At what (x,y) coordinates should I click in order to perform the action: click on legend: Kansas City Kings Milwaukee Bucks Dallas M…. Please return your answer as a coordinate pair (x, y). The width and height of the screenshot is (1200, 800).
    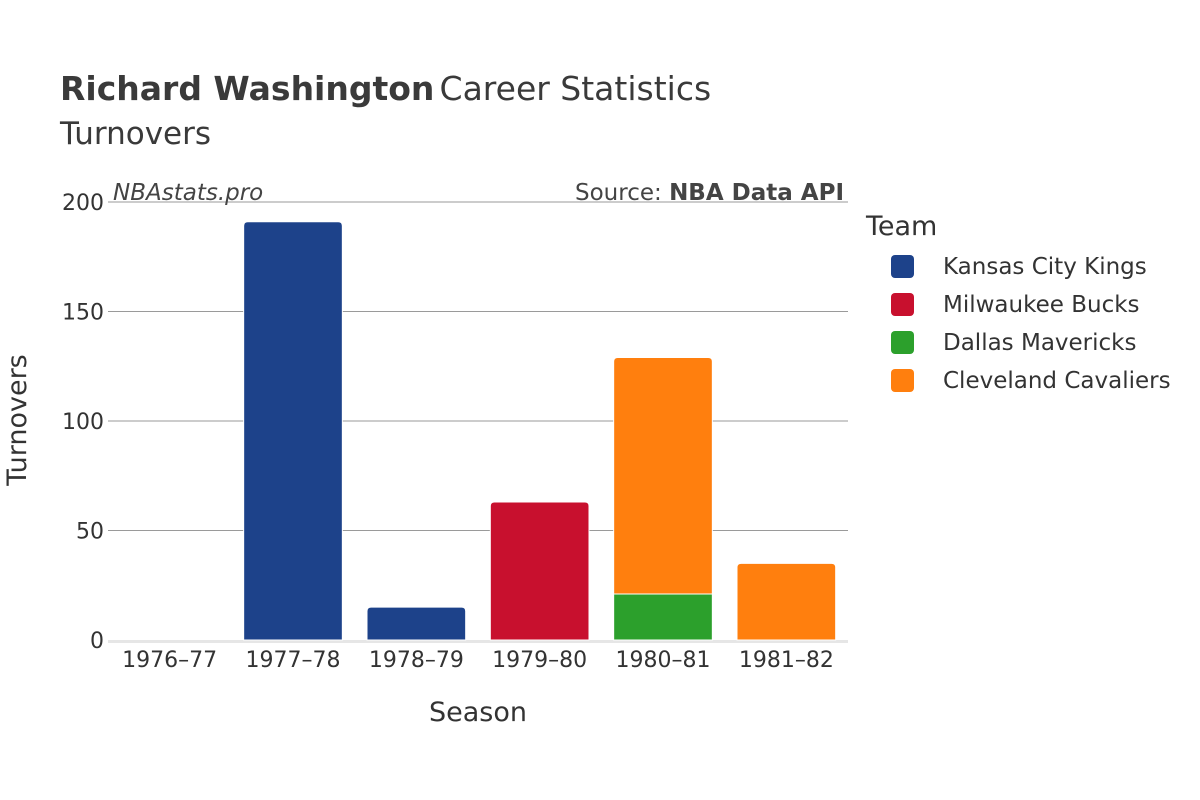
    Looking at the image, I should click on (1031, 324).